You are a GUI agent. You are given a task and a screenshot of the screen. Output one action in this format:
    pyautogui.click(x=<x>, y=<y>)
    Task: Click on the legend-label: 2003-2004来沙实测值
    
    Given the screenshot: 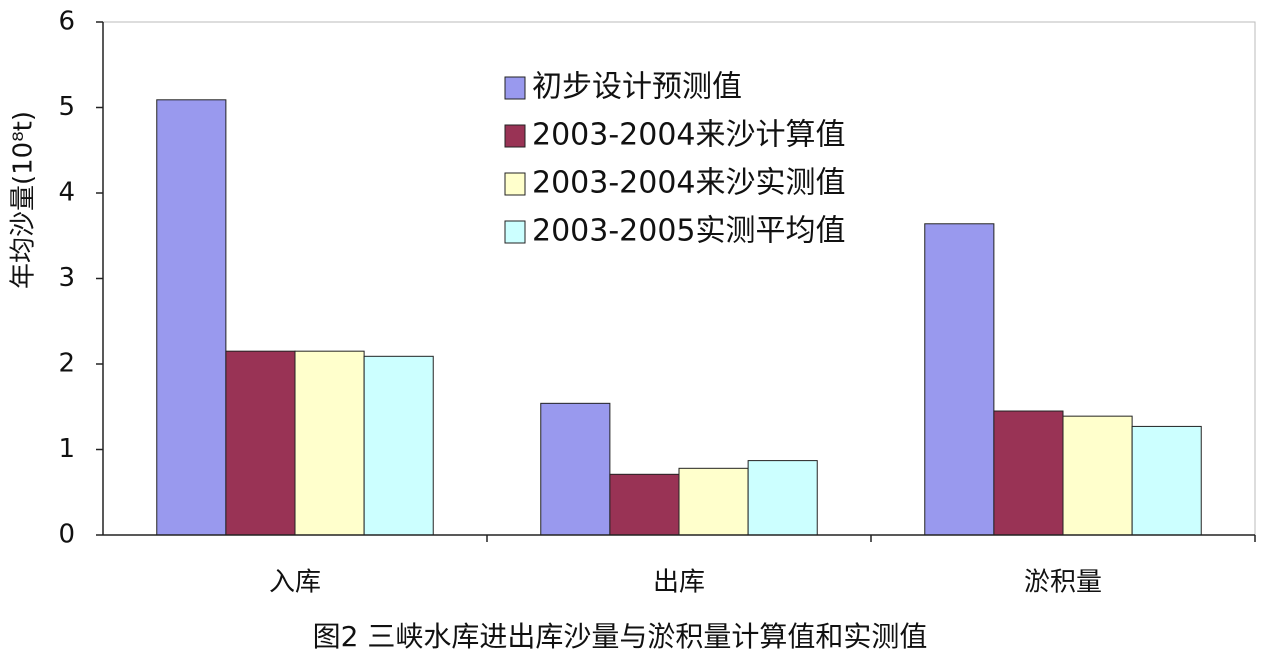 What is the action you would take?
    pyautogui.click(x=689, y=183)
    